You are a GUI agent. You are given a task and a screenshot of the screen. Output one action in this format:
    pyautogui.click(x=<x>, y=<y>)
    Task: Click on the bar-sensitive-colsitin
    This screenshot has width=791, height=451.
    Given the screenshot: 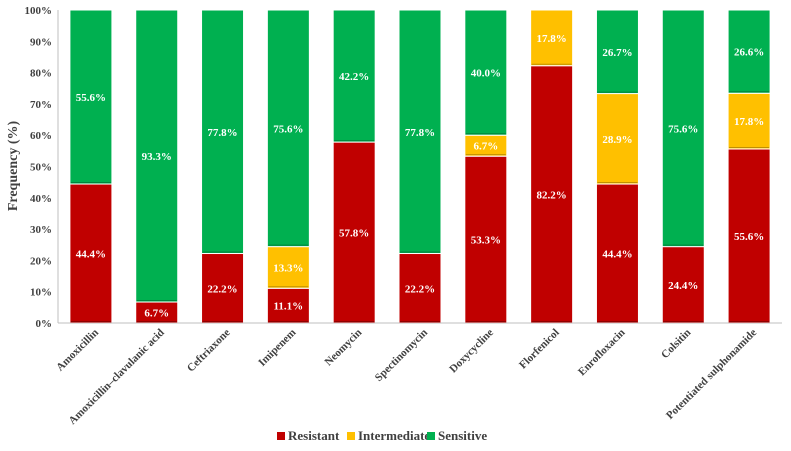 What is the action you would take?
    pyautogui.click(x=683, y=128)
    